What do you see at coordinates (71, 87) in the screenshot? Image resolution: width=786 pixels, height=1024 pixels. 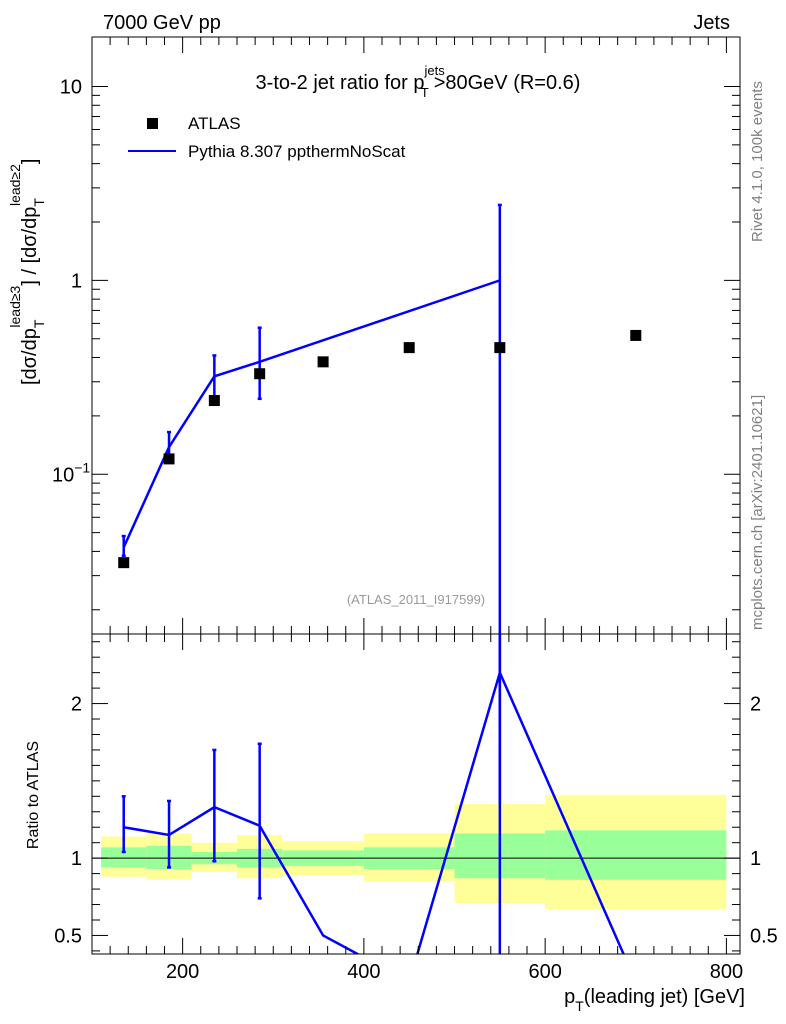 I see `main-y-tick-label: 10` at bounding box center [71, 87].